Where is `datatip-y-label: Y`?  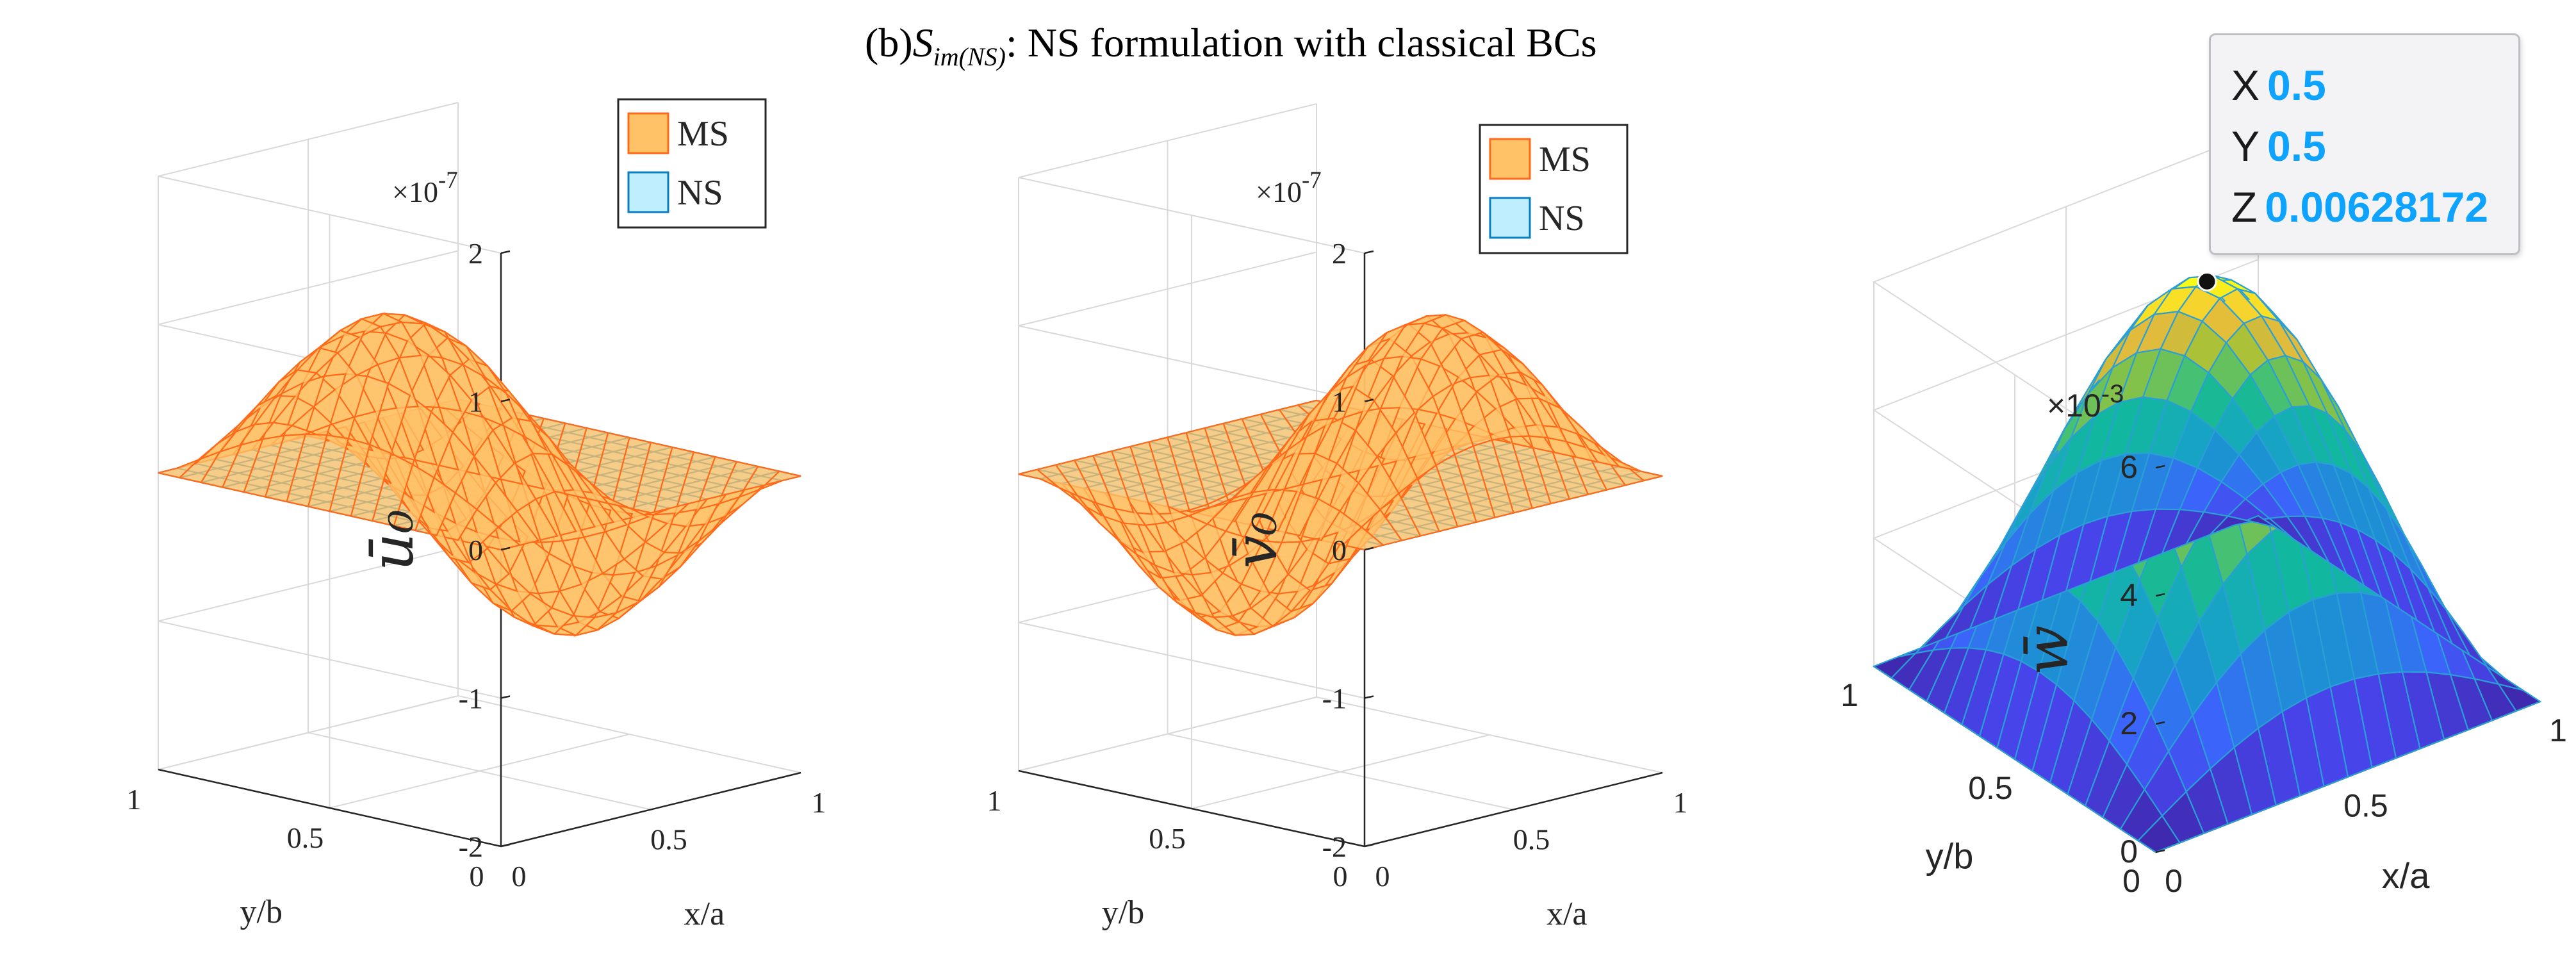
datatip-y-label: Y is located at coordinates (2246, 146).